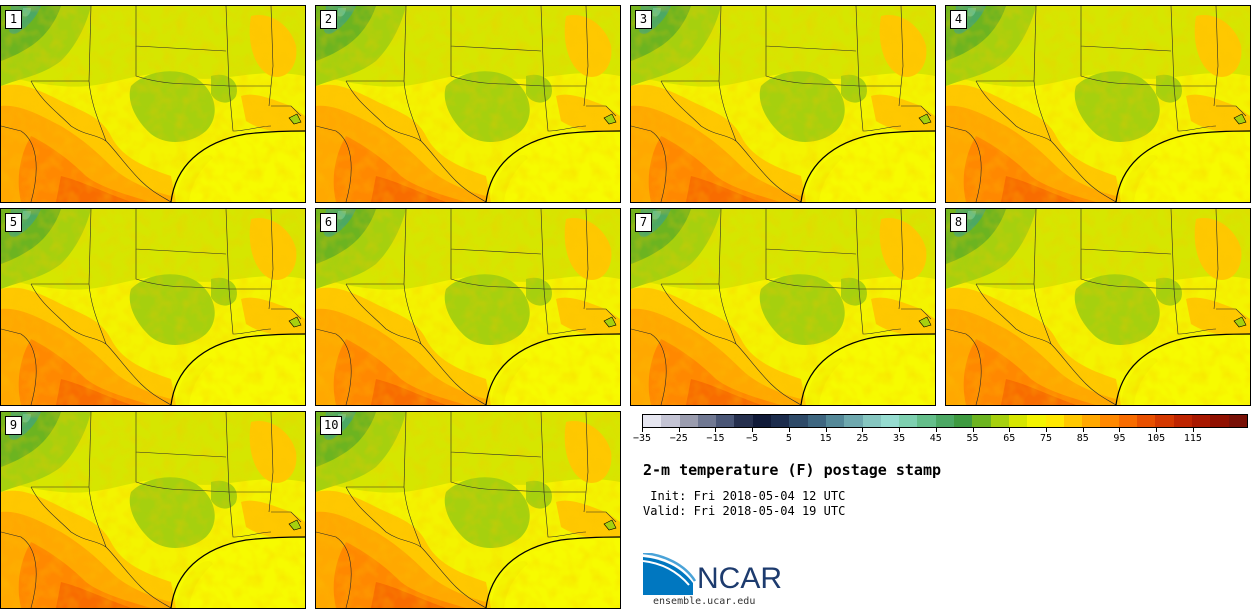 The image size is (1260, 610). Describe the element at coordinates (935, 438) in the screenshot. I see `colorbar-tick-label: 45` at that location.